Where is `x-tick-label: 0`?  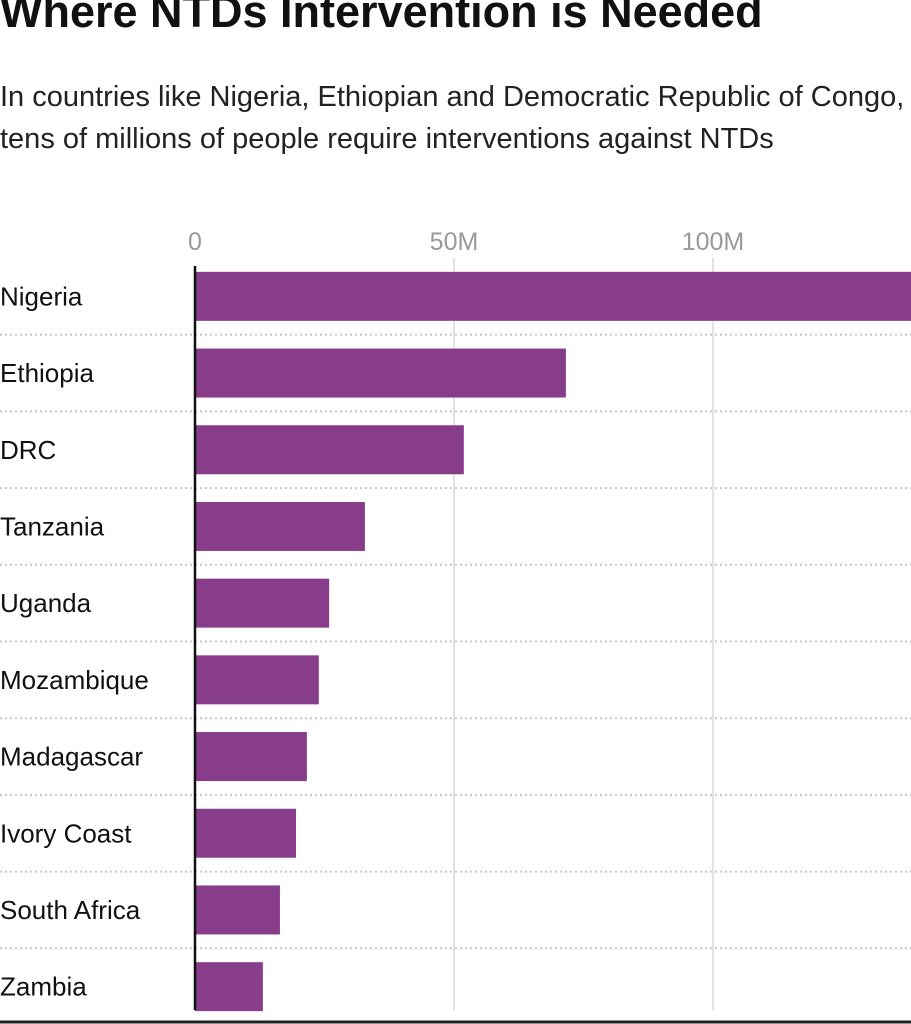 x-tick-label: 0 is located at coordinates (195, 242).